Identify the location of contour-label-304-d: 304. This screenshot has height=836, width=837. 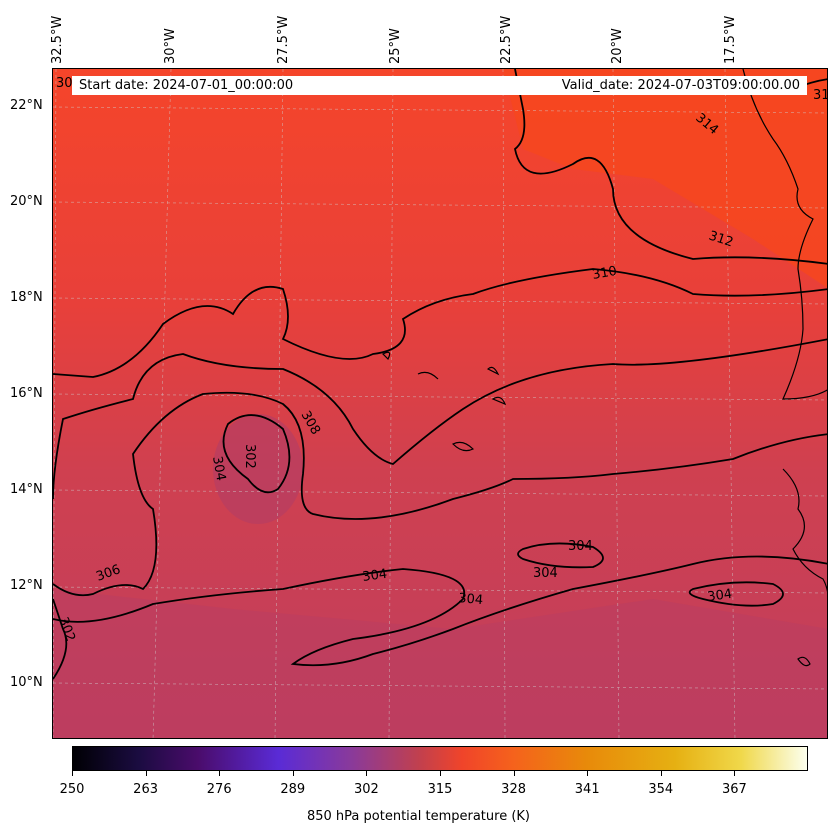
(545, 573).